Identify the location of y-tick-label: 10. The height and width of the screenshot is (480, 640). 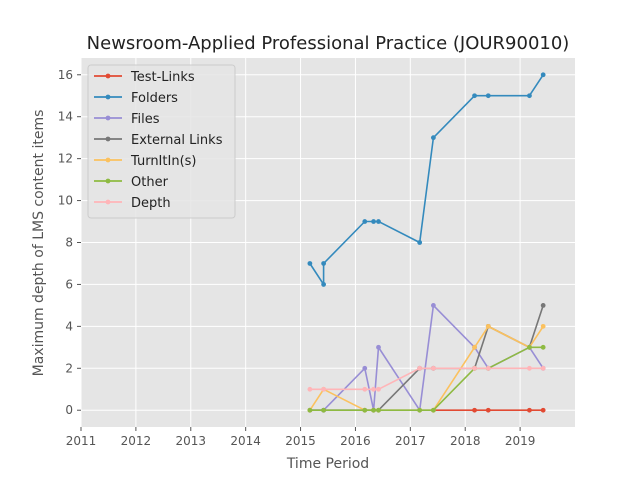
(65, 201).